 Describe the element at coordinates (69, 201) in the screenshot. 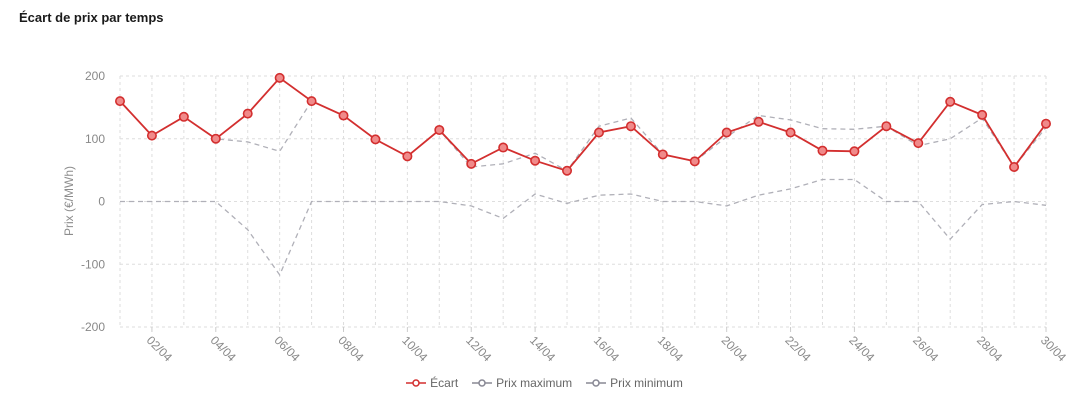

I see `y-axis-label: Prix (€/MWh)` at that location.